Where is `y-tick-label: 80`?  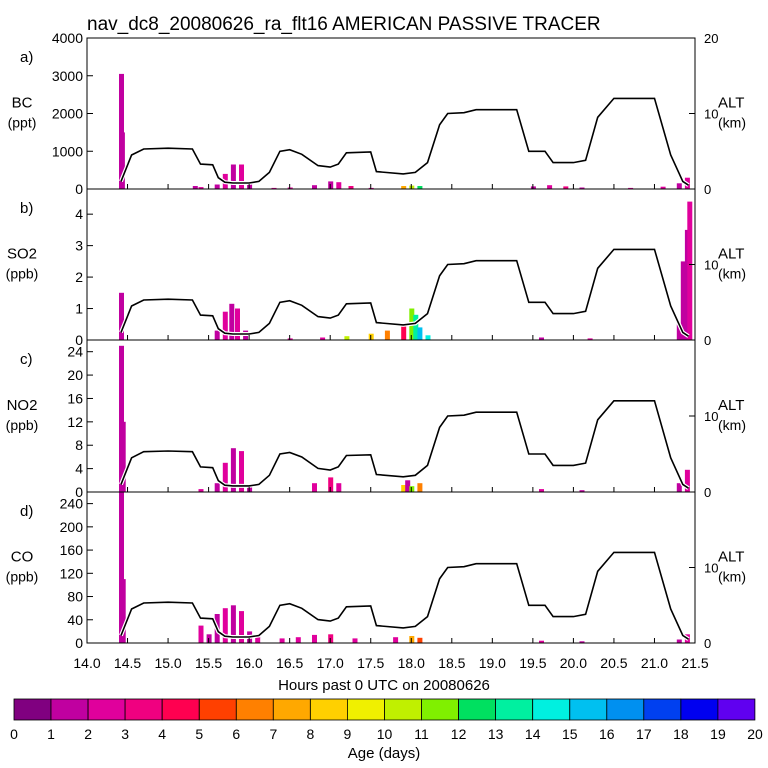
y-tick-label: 80 is located at coordinates (75, 597).